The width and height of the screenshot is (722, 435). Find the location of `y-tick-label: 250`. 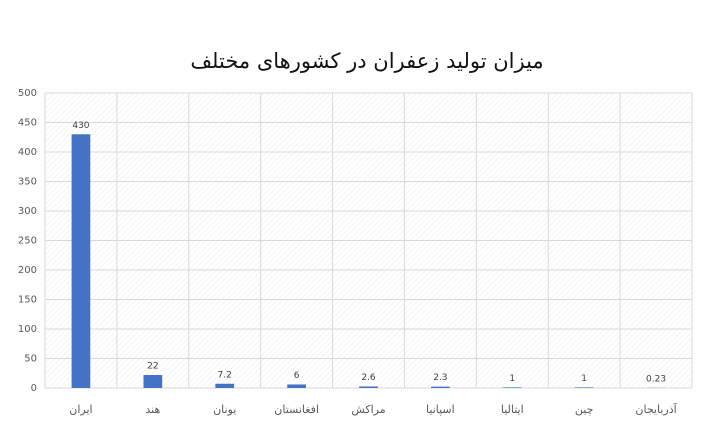

y-tick-label: 250 is located at coordinates (27, 241).